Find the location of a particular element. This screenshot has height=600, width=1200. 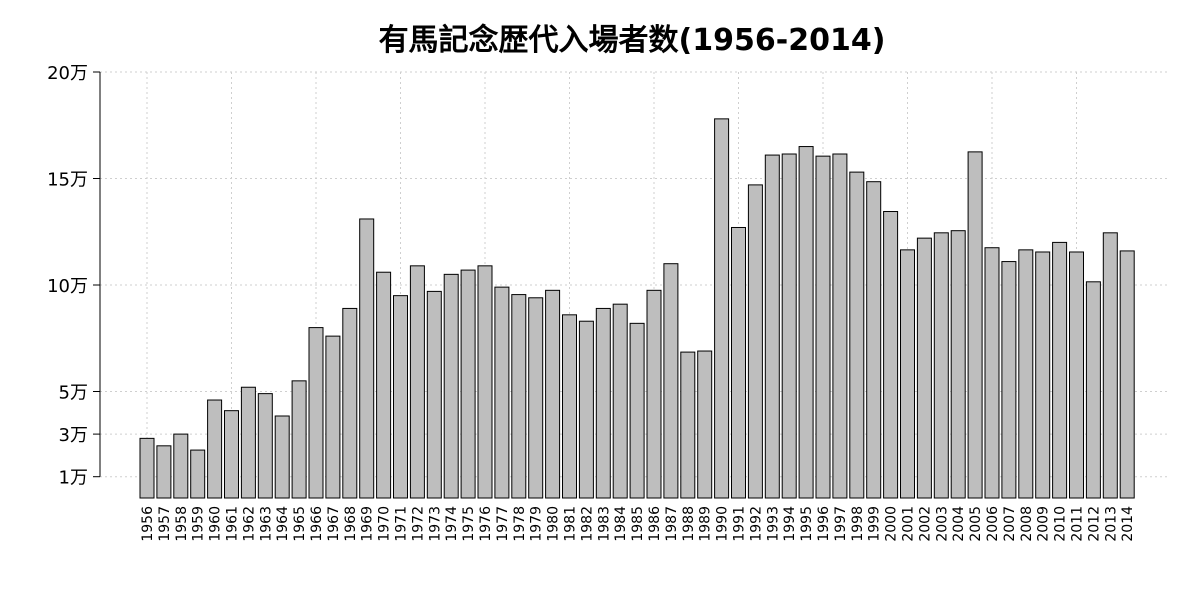

x-tick-label: 1970 is located at coordinates (385, 524).